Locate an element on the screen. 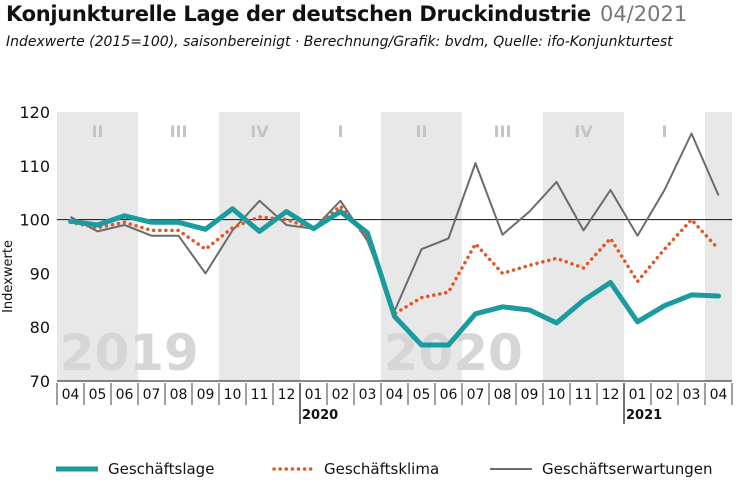 This screenshot has height=500, width=750. y-tick-label: 80 is located at coordinates (40, 327).